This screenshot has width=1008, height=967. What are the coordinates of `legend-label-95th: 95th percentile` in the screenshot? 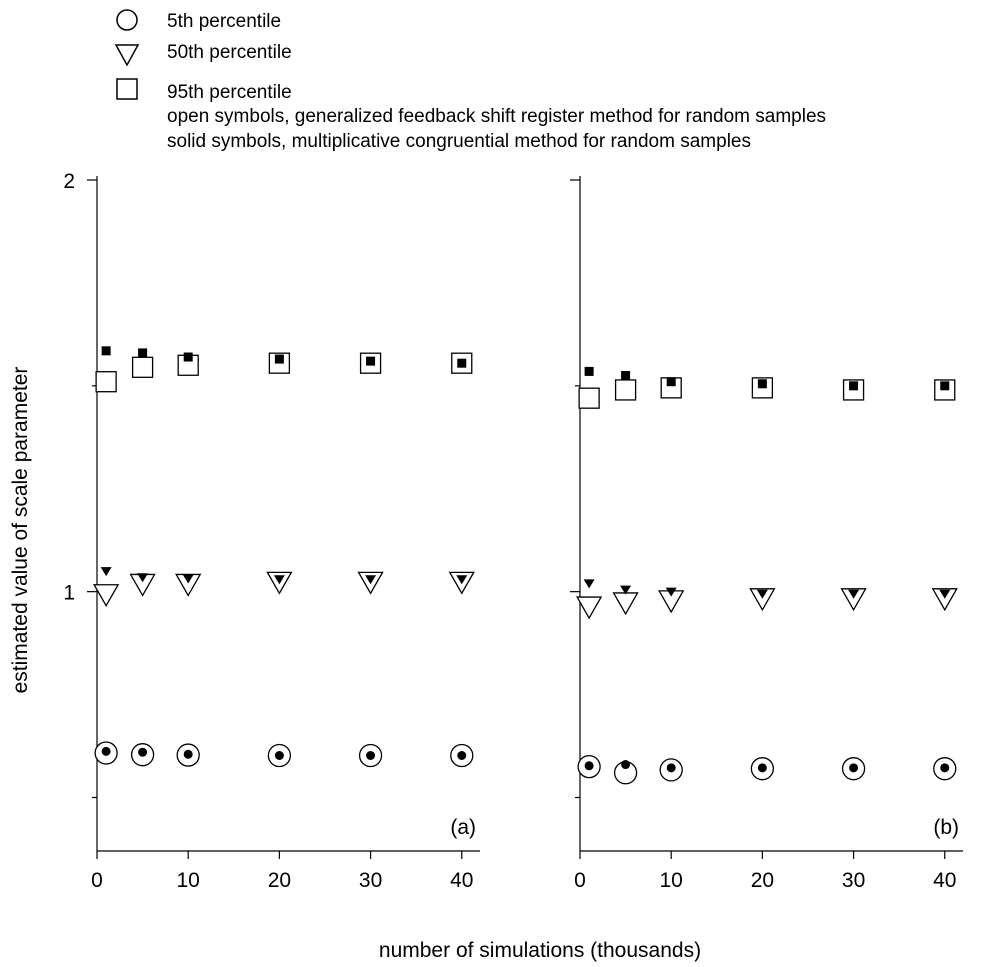 It's located at (229, 92).